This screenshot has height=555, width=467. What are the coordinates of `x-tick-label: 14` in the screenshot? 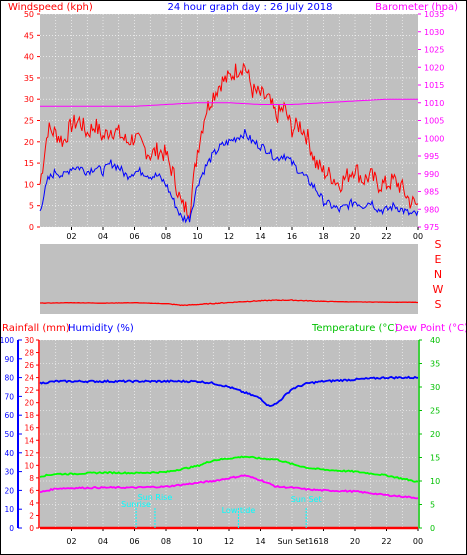 It's located at (260, 541).